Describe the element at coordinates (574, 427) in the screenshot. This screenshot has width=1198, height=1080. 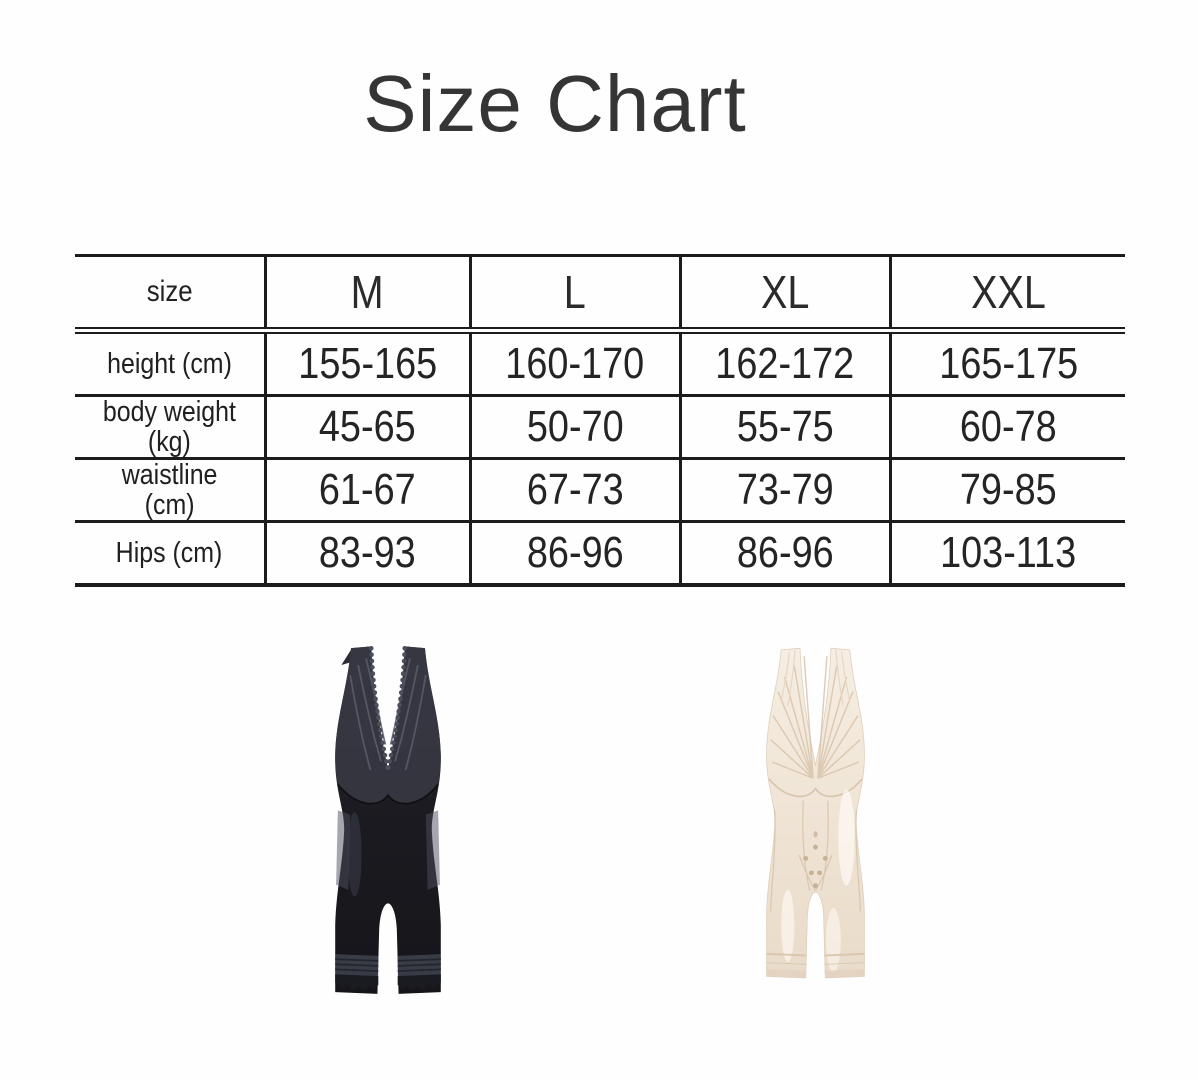
I see `cell-weight-l: 50-70` at that location.